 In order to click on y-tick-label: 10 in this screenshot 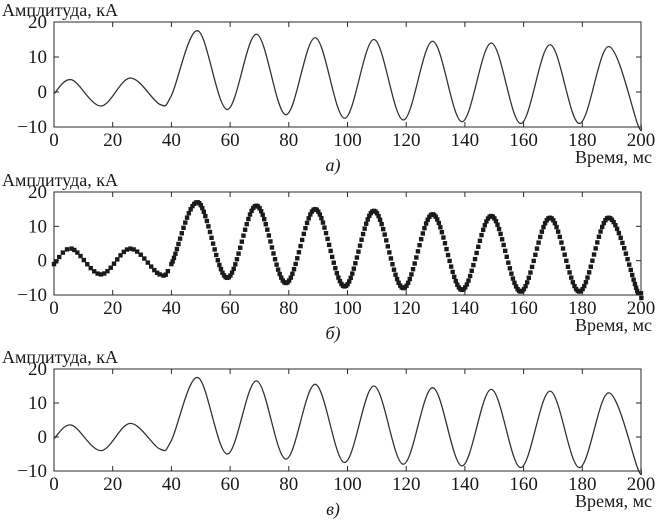, I will do `click(37, 226)`.